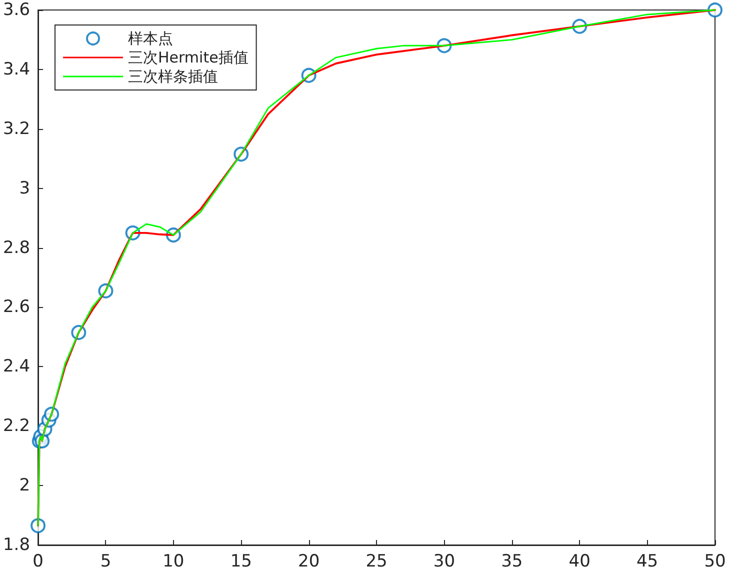 The width and height of the screenshot is (730, 577). What do you see at coordinates (16, 545) in the screenshot?
I see `y-tick-label: 1.8` at bounding box center [16, 545].